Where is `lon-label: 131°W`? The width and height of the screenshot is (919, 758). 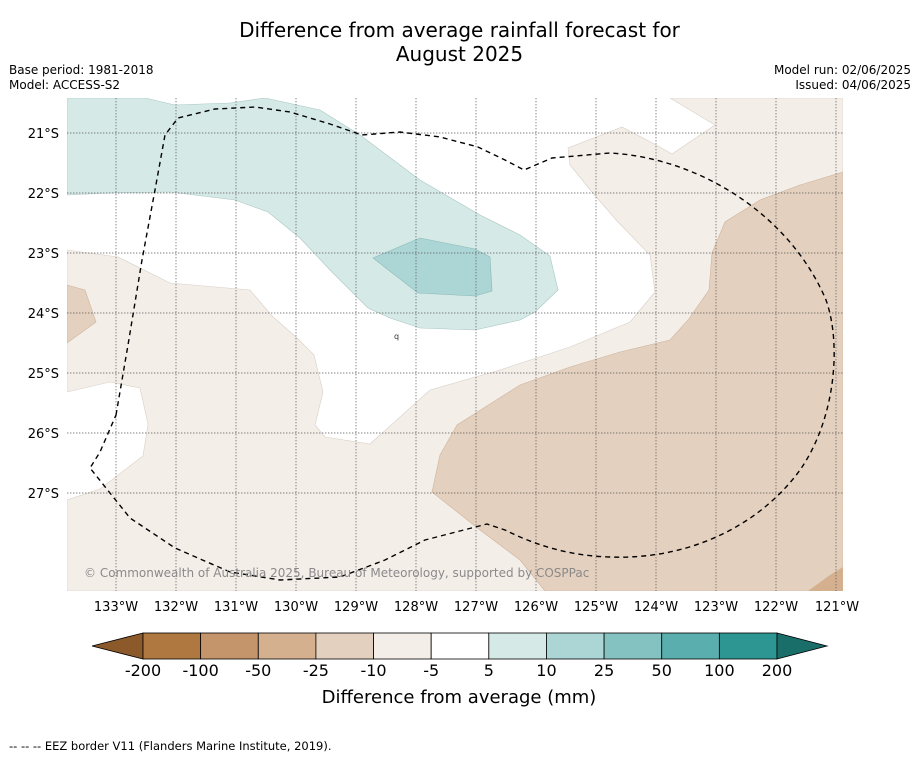 lon-label: 131°W is located at coordinates (236, 607).